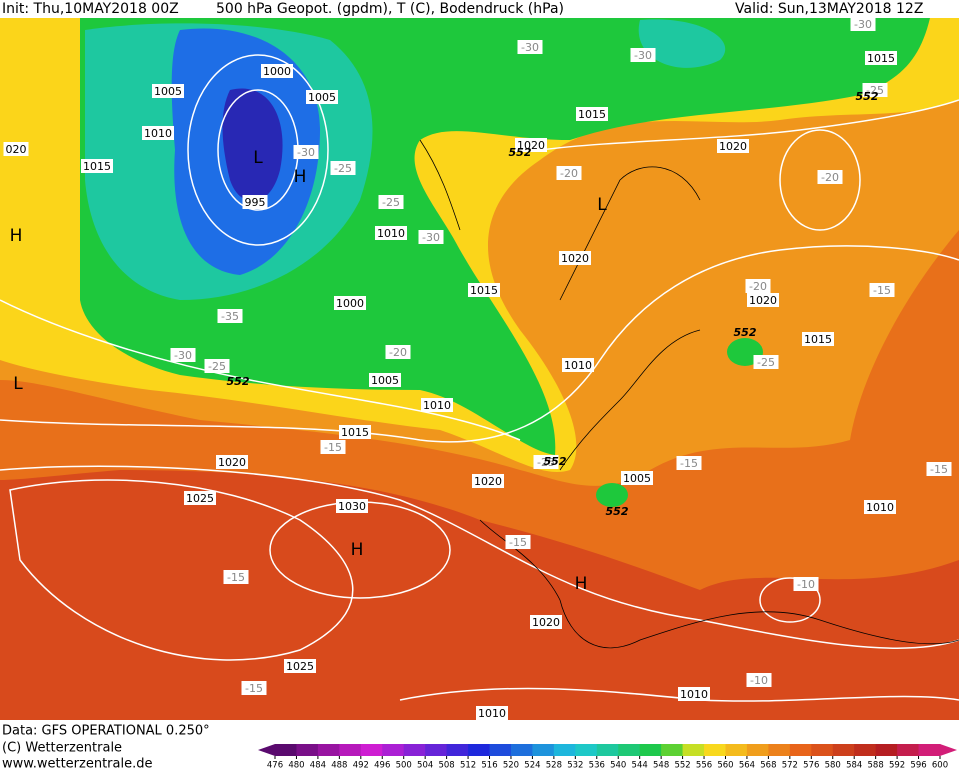 The image size is (959, 774). I want to click on temperature-label: -10, so click(806, 584).